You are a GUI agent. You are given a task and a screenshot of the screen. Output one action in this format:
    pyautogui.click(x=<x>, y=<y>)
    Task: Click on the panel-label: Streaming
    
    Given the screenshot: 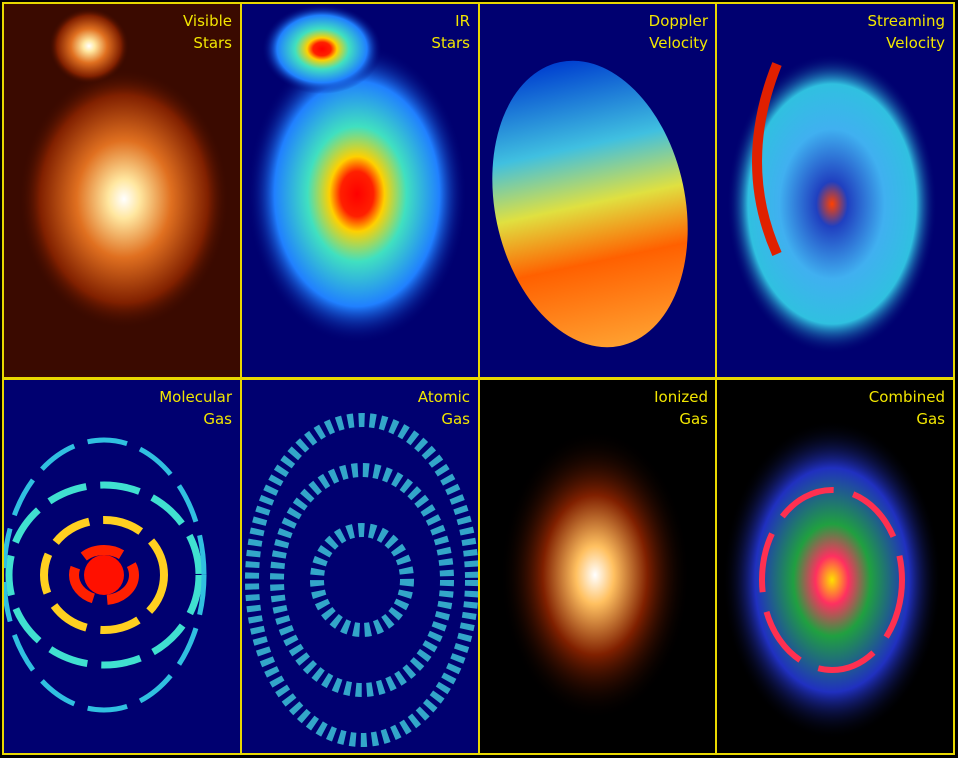 What is the action you would take?
    pyautogui.click(x=906, y=21)
    